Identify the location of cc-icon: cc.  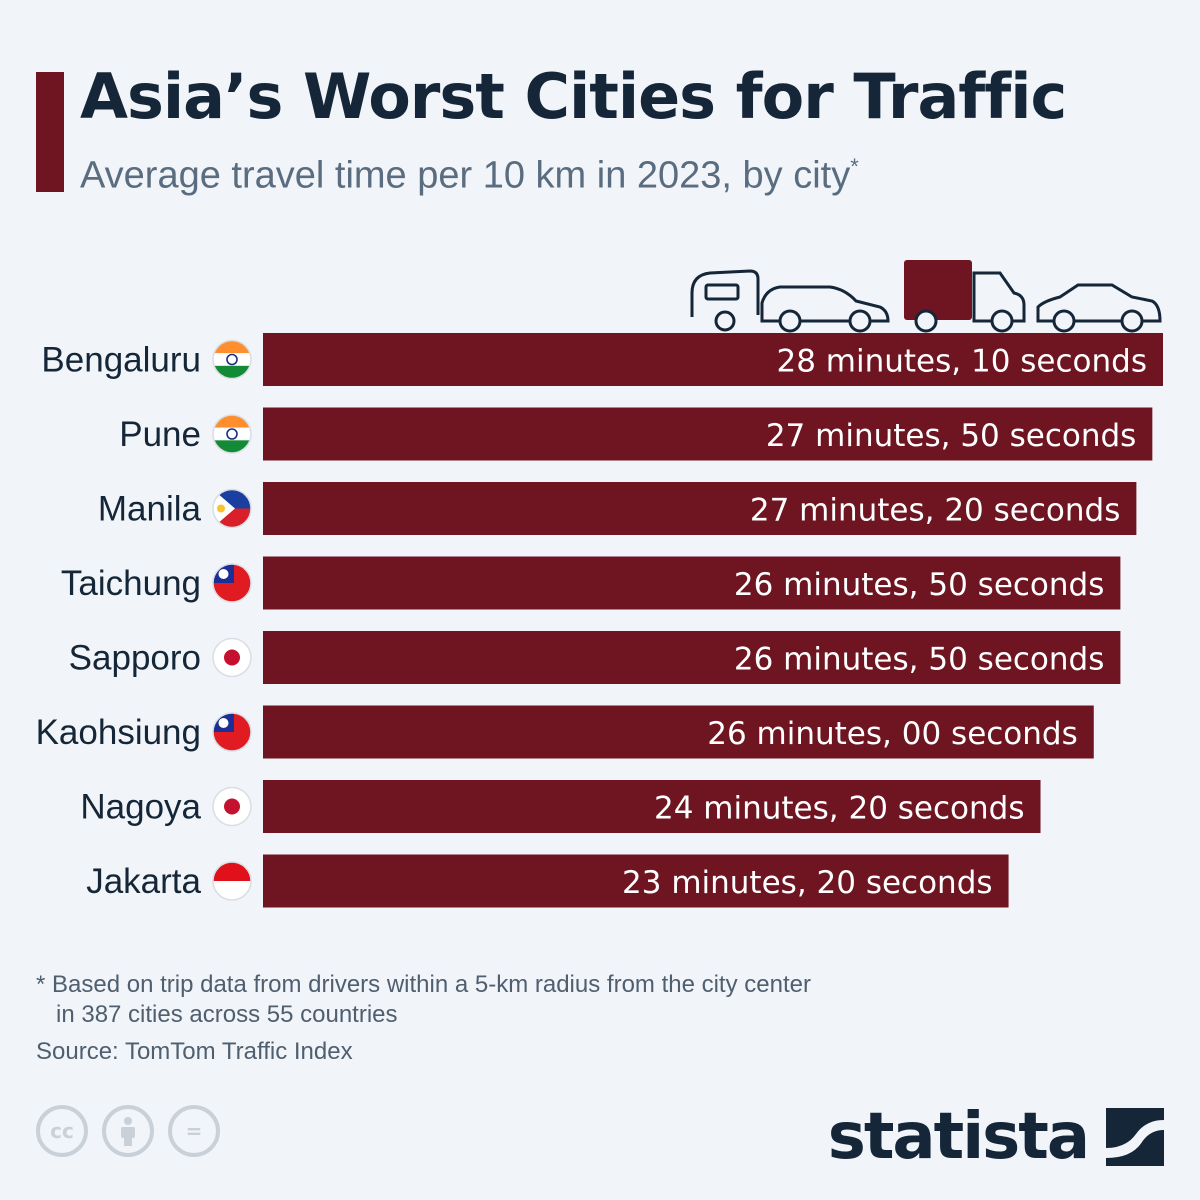
(62, 1131).